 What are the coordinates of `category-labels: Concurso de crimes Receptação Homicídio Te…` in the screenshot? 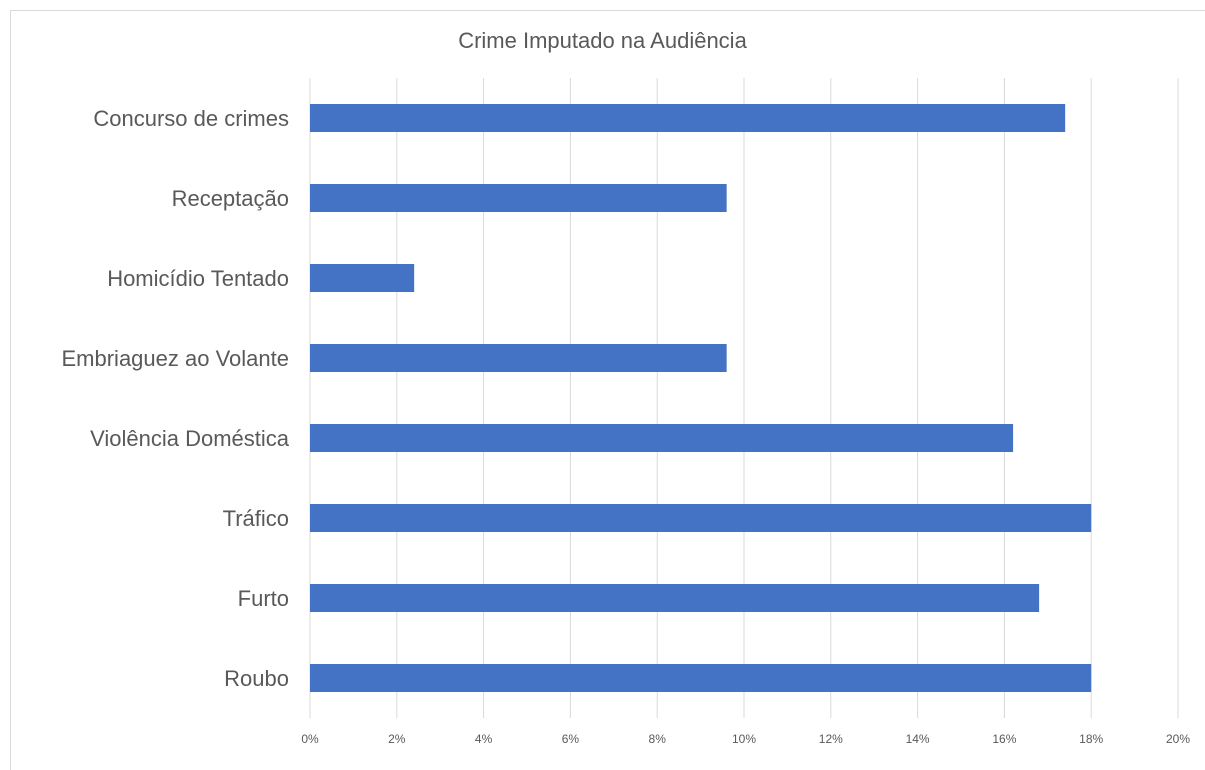 It's located at (176, 398).